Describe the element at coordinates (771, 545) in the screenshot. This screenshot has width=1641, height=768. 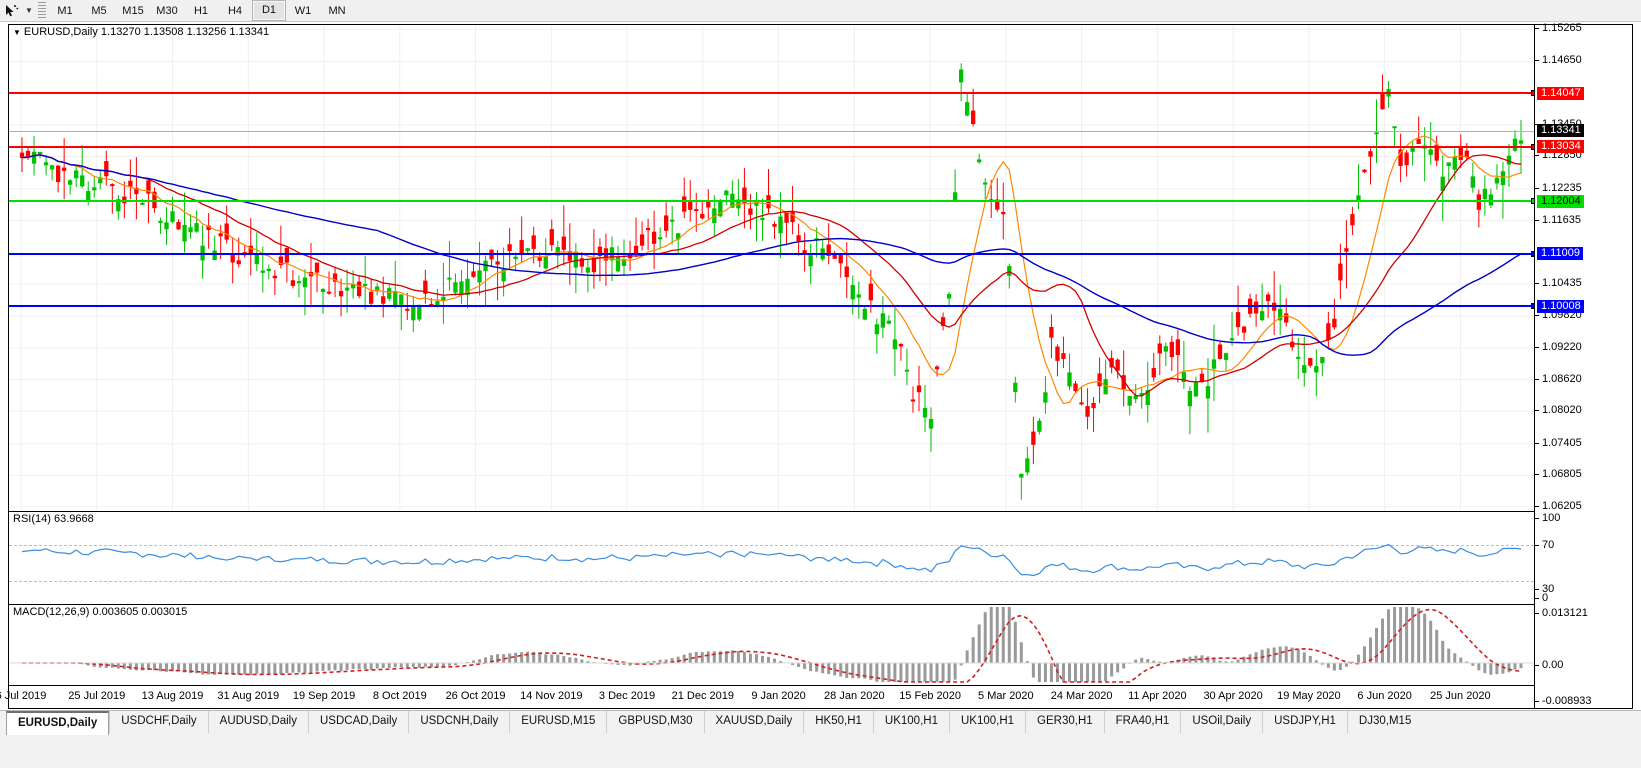
I see `rsi-overbought-line` at that location.